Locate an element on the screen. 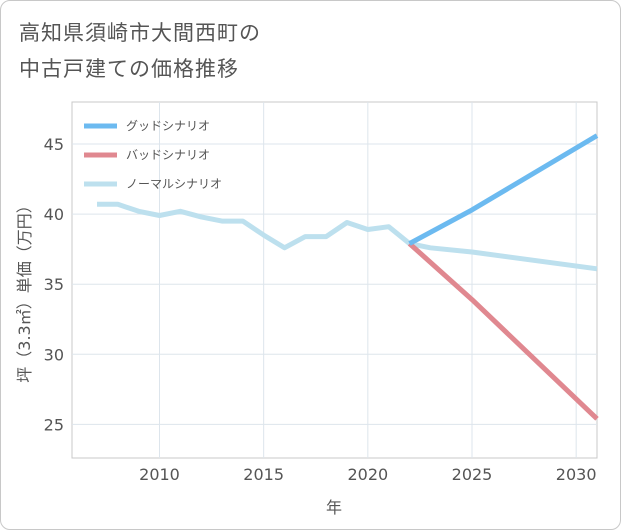  y-tick-label-35: 35 is located at coordinates (54, 284).